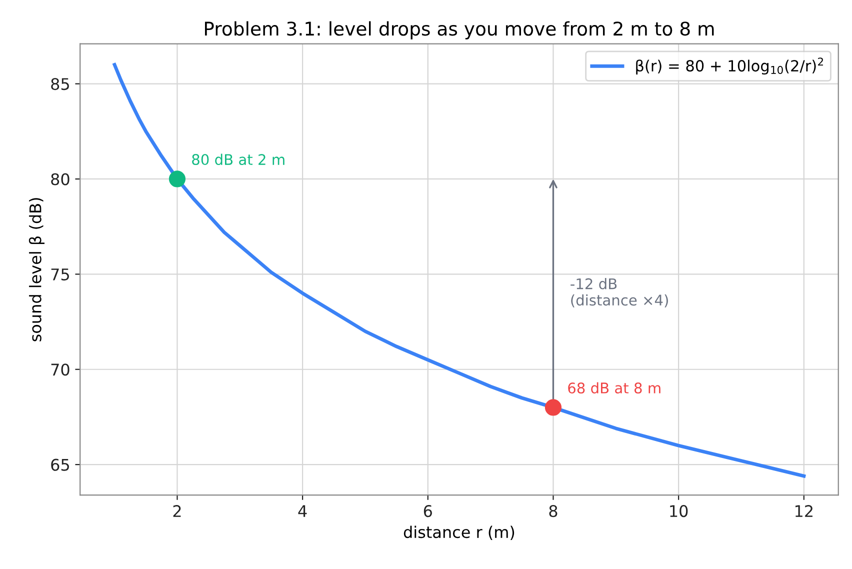 The image size is (852, 569). I want to click on x-tick-label: 6, so click(428, 511).